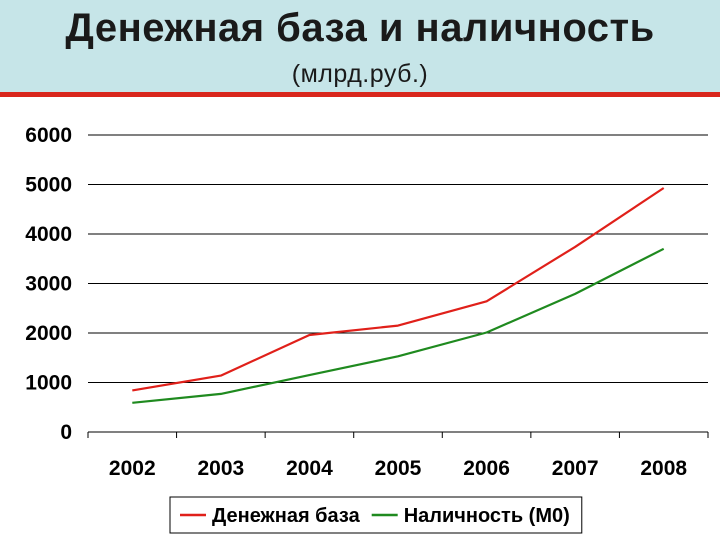  Describe the element at coordinates (48, 333) in the screenshot. I see `y-tick-label: 2000` at that location.